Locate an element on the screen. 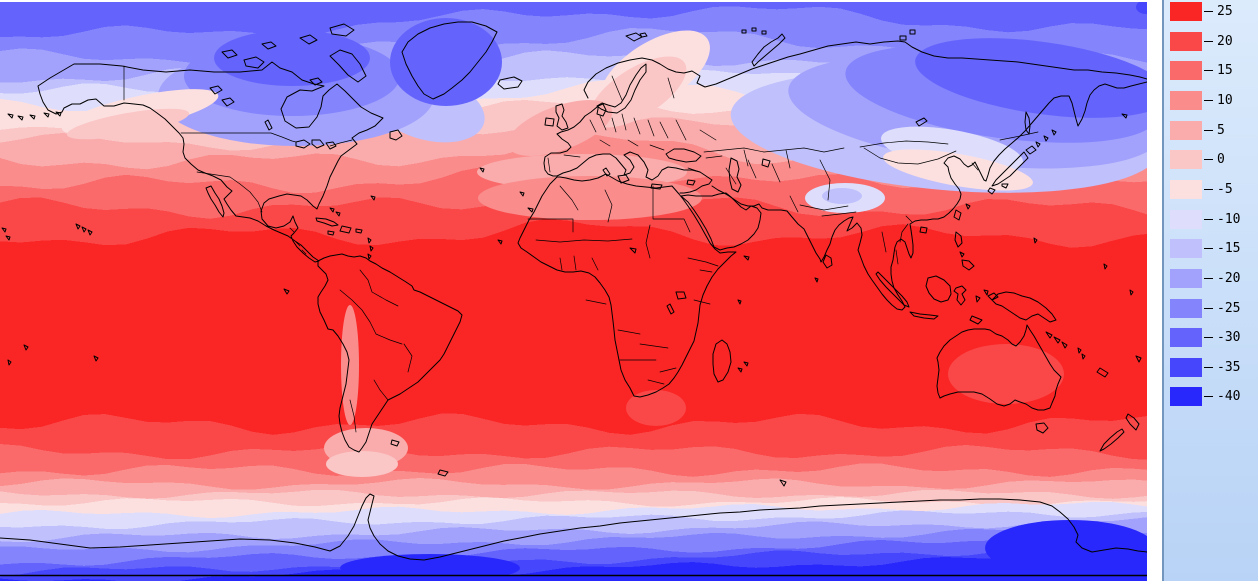 The width and height of the screenshot is (1258, 581). coastline-falklands is located at coordinates (419, 458).